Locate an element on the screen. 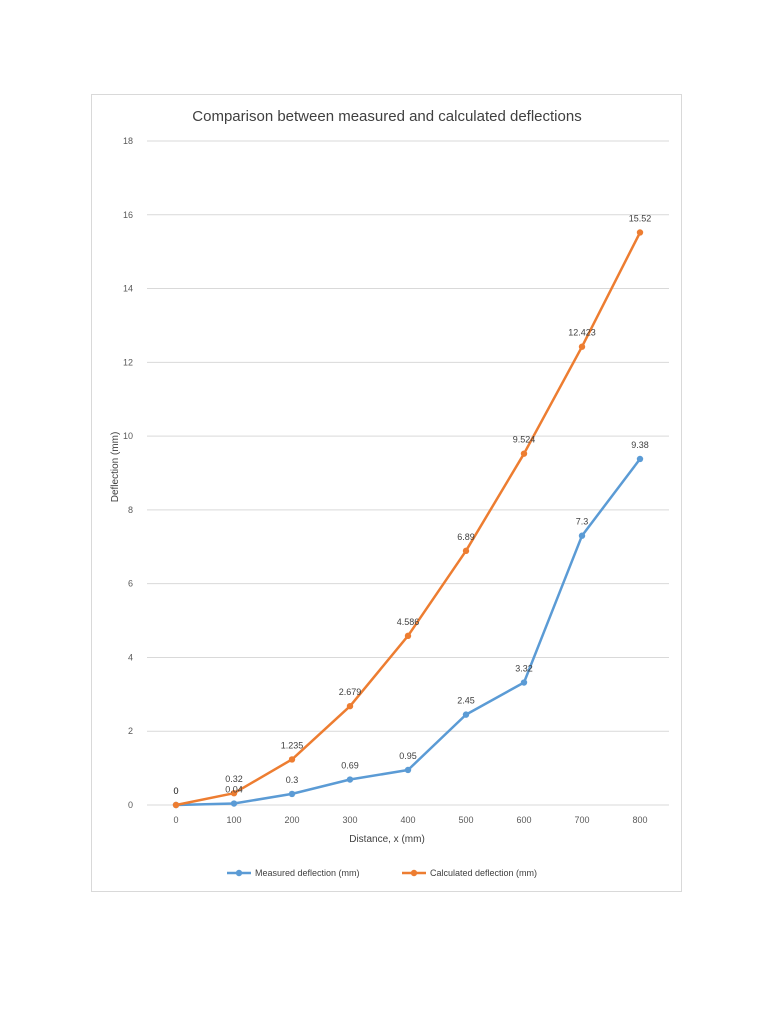 This screenshot has width=768, height=1024. legend-label: Measured deflection (mm) is located at coordinates (307, 873).